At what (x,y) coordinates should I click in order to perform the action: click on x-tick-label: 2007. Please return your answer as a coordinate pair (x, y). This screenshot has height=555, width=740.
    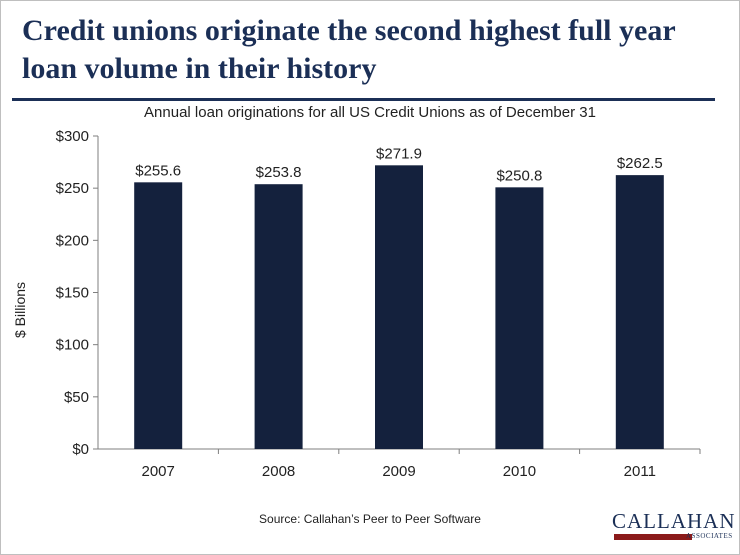
    Looking at the image, I should click on (158, 471).